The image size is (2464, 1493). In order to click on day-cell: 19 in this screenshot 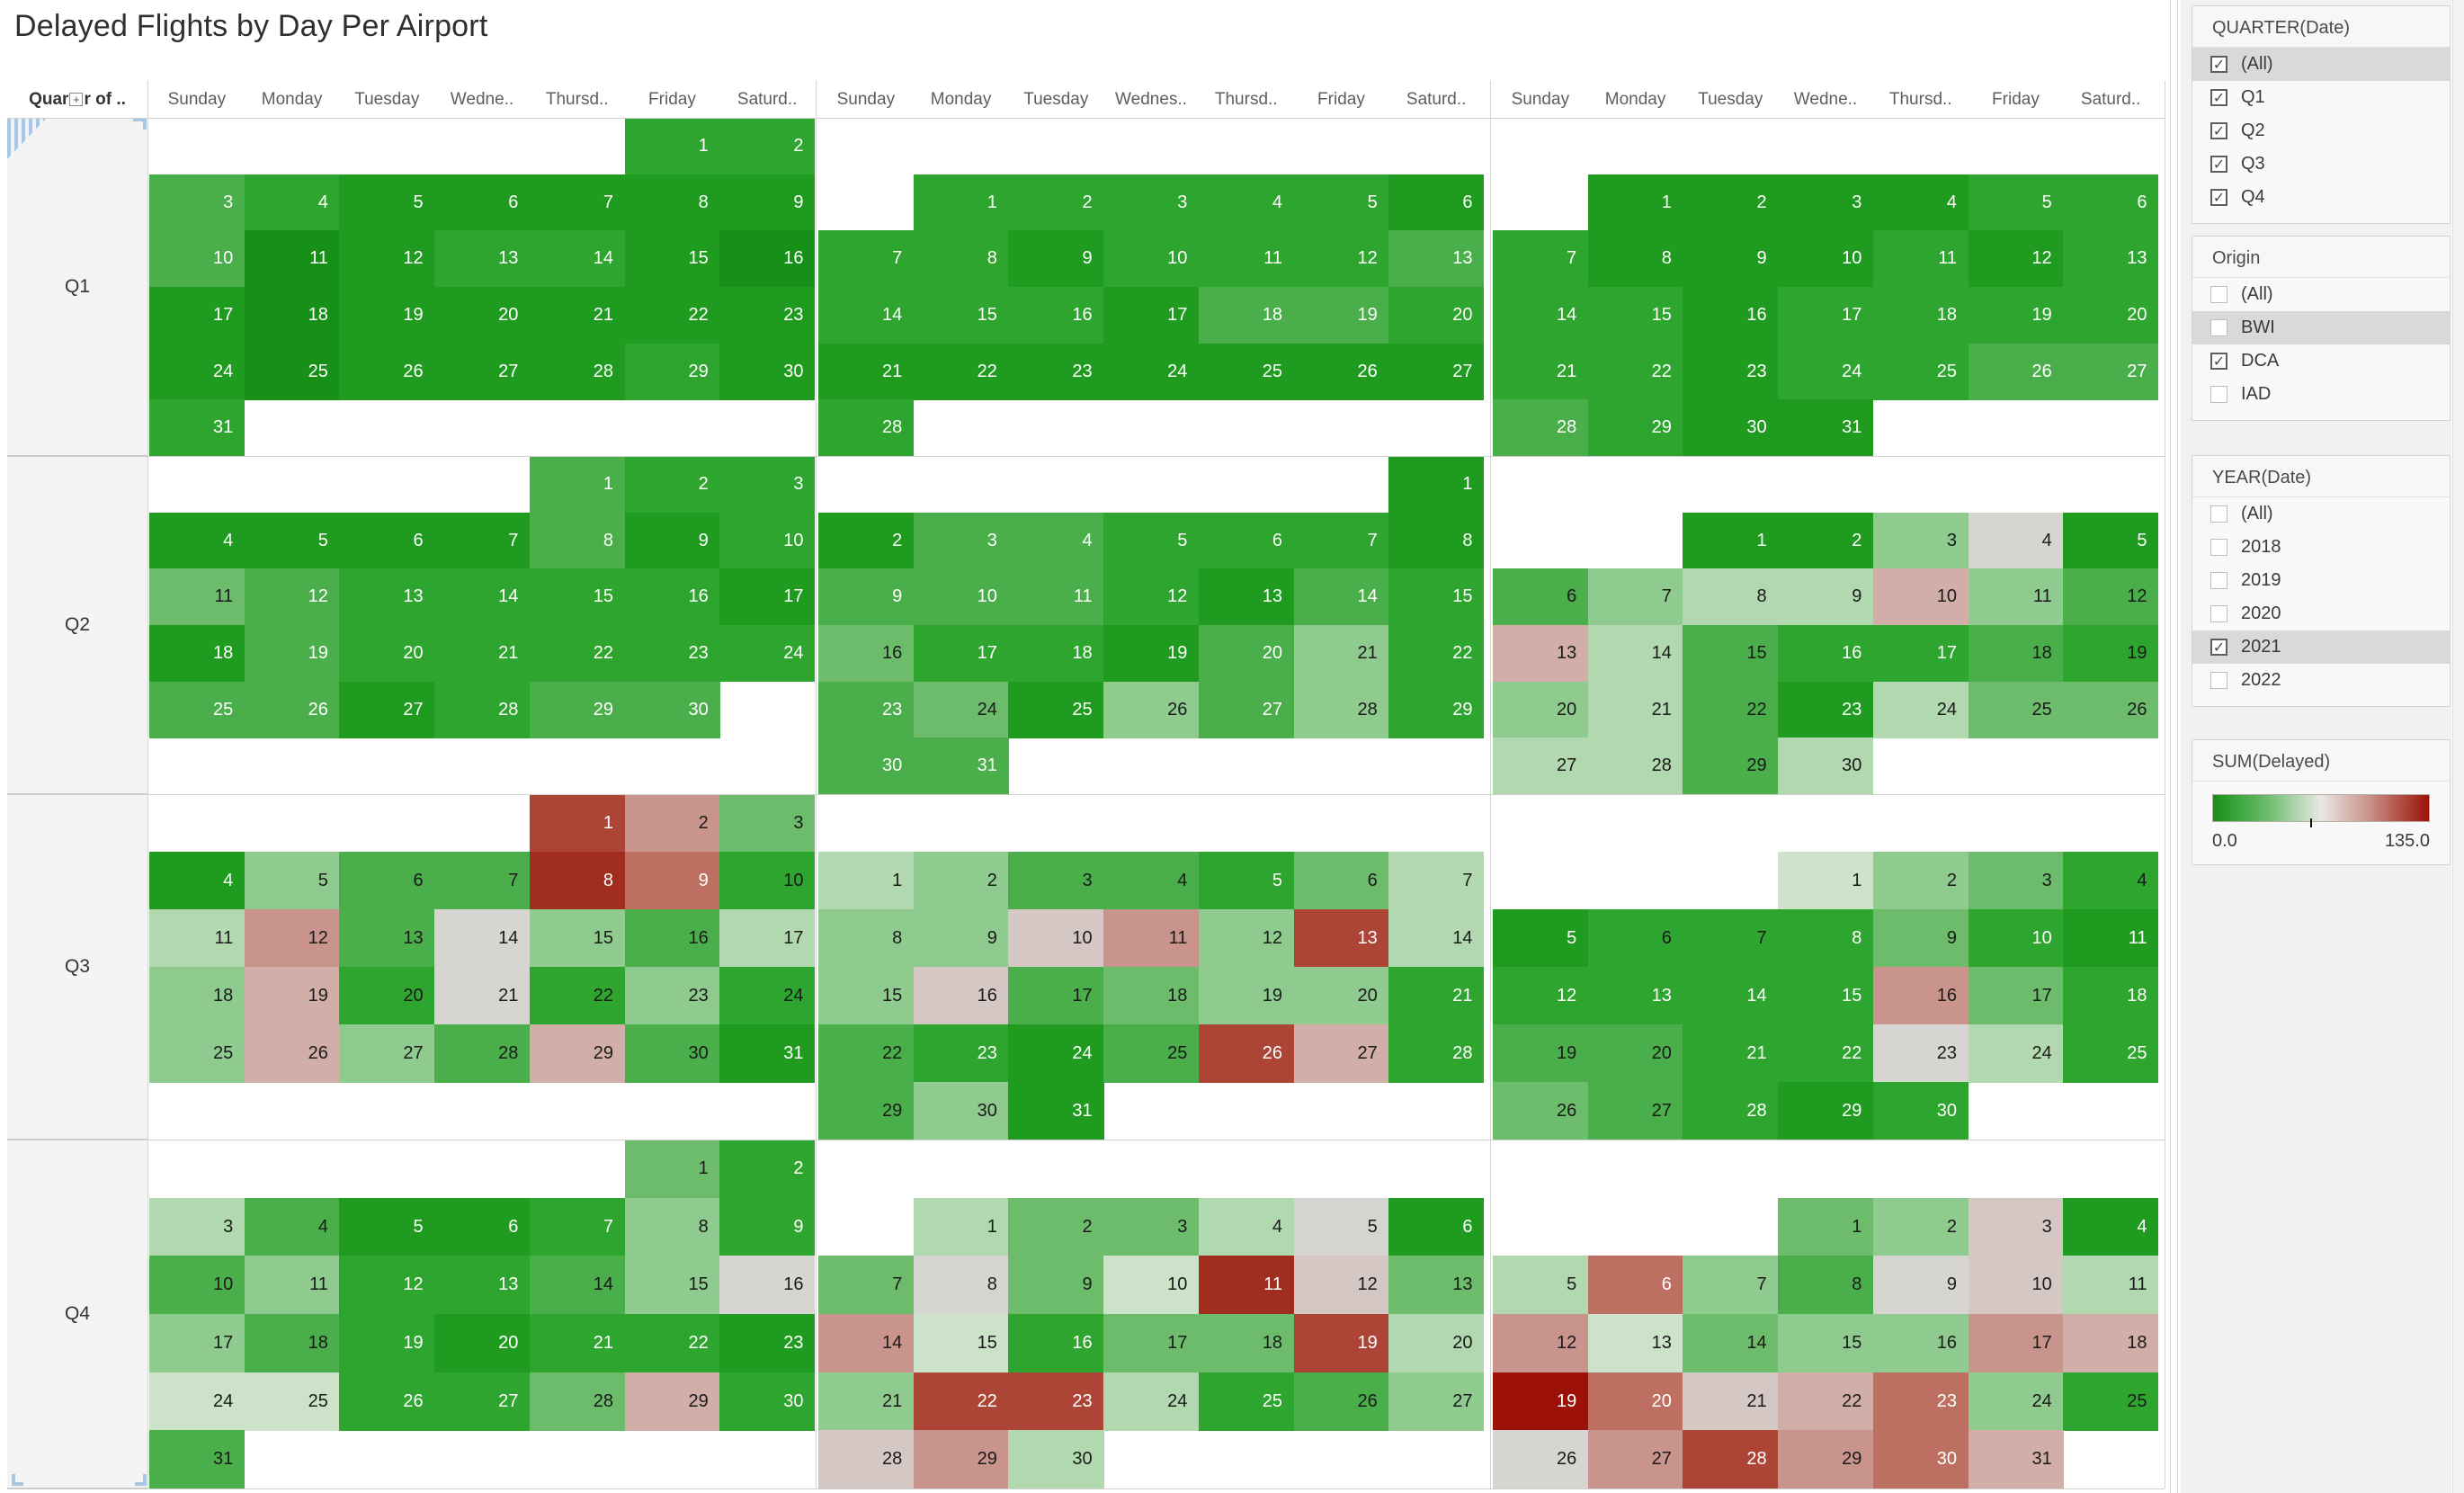, I will do `click(1246, 996)`.